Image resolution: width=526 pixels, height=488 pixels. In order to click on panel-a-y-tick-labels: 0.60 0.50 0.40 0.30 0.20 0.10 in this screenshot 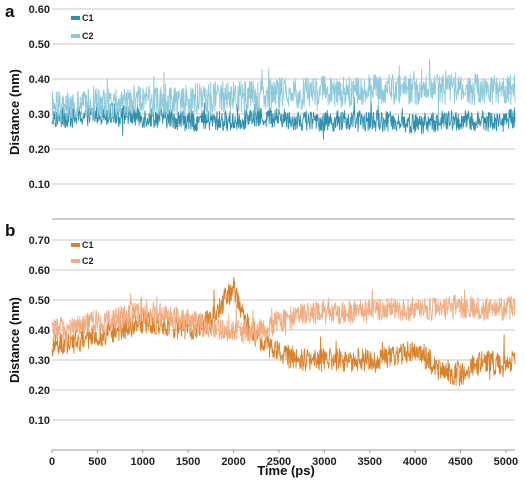, I will do `click(39, 97)`.